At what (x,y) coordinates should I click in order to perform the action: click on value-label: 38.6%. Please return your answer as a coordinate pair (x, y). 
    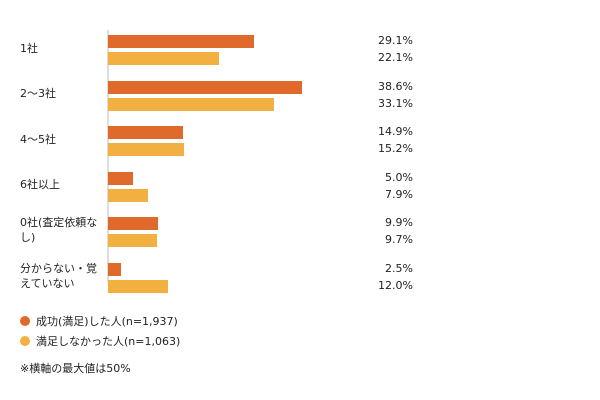
    Looking at the image, I should click on (395, 86).